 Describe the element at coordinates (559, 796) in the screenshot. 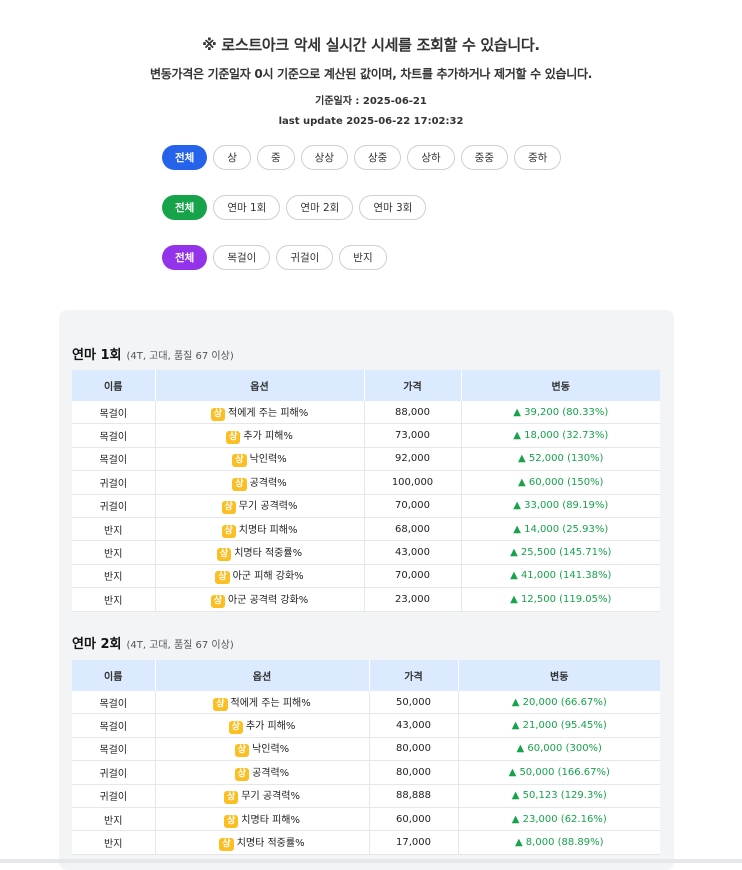

I see `cell-change: ▲ 50,123 (129.3%)` at that location.